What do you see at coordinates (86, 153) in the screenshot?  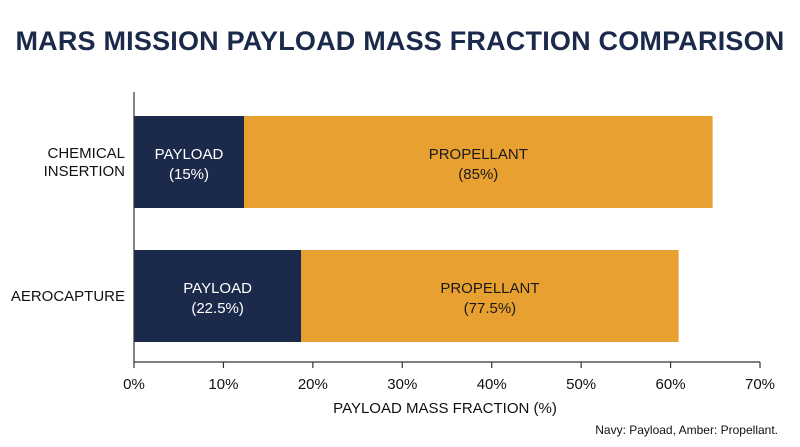 I see `category-label: CHEMICAL` at bounding box center [86, 153].